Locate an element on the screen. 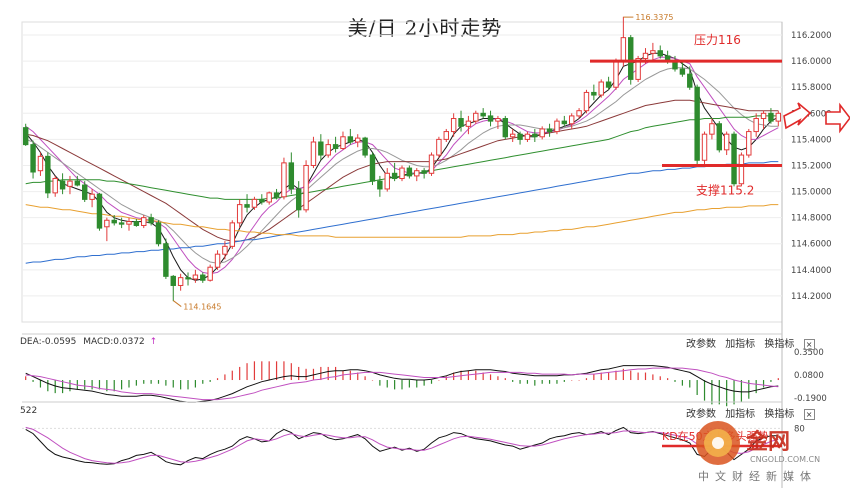  dif-line is located at coordinates (402, 384).